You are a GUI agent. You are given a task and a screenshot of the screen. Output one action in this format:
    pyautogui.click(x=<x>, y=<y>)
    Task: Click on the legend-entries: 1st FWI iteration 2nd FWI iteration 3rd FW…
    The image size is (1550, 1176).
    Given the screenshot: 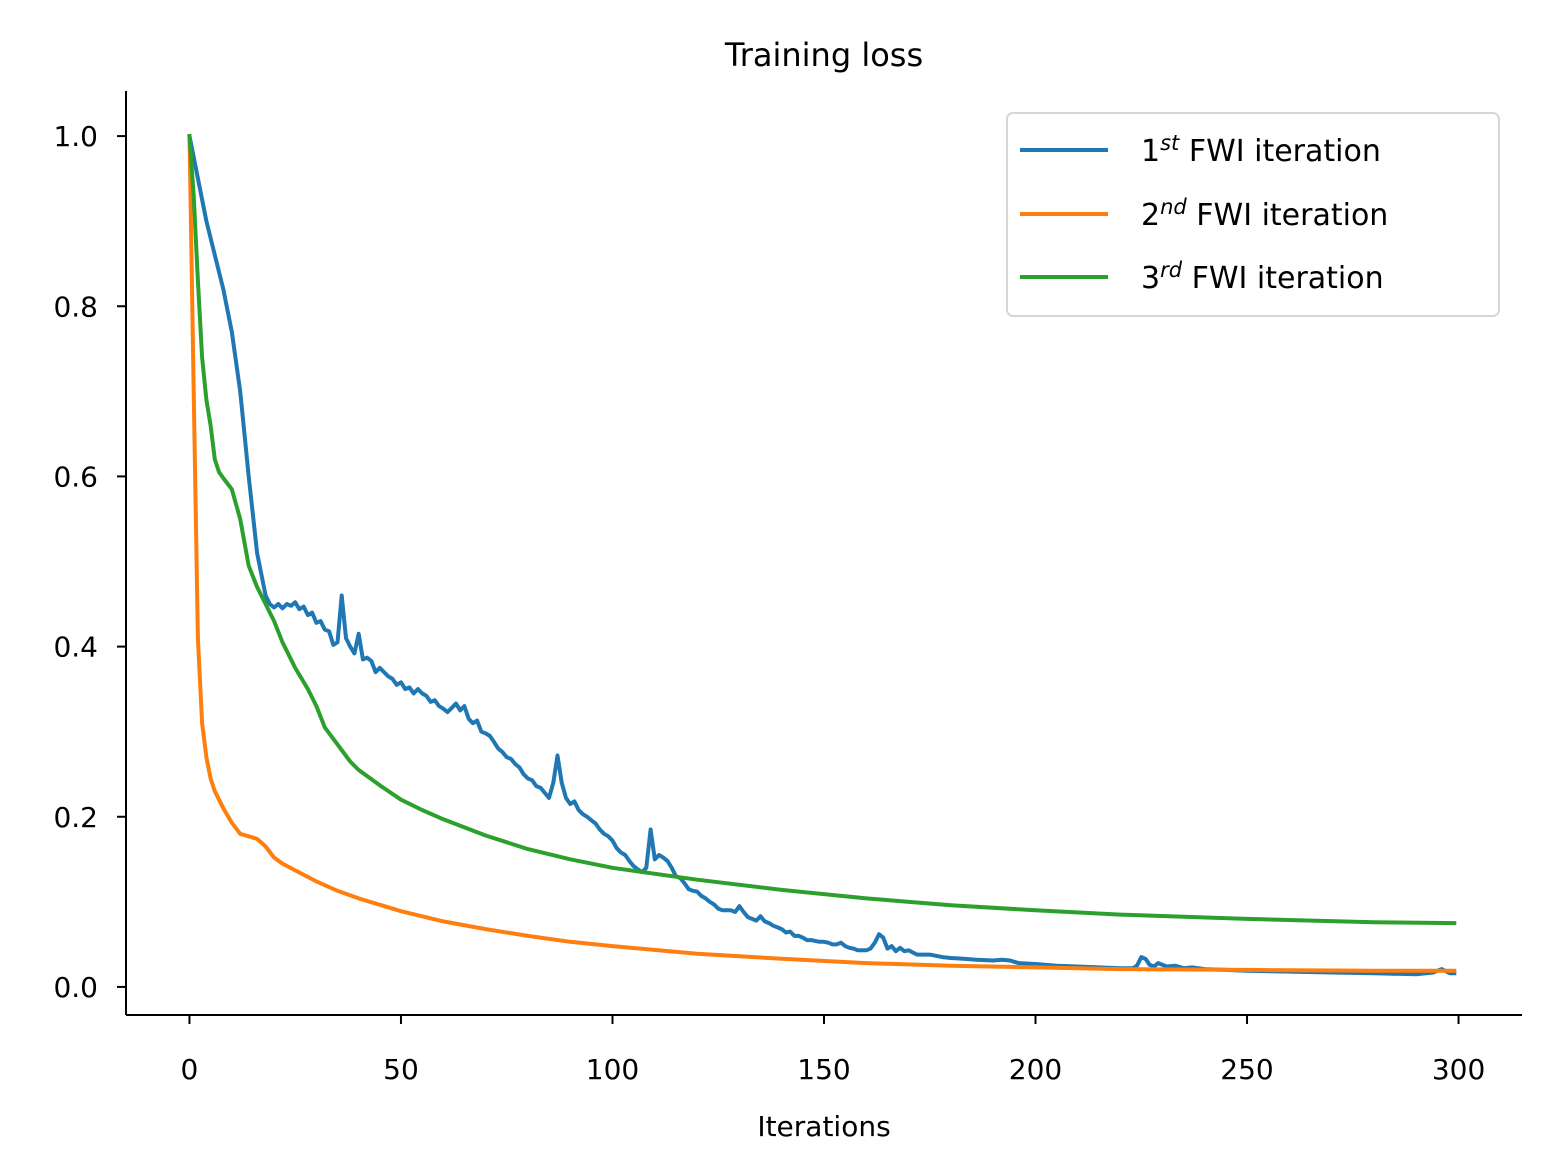 What is the action you would take?
    pyautogui.click(x=1204, y=213)
    